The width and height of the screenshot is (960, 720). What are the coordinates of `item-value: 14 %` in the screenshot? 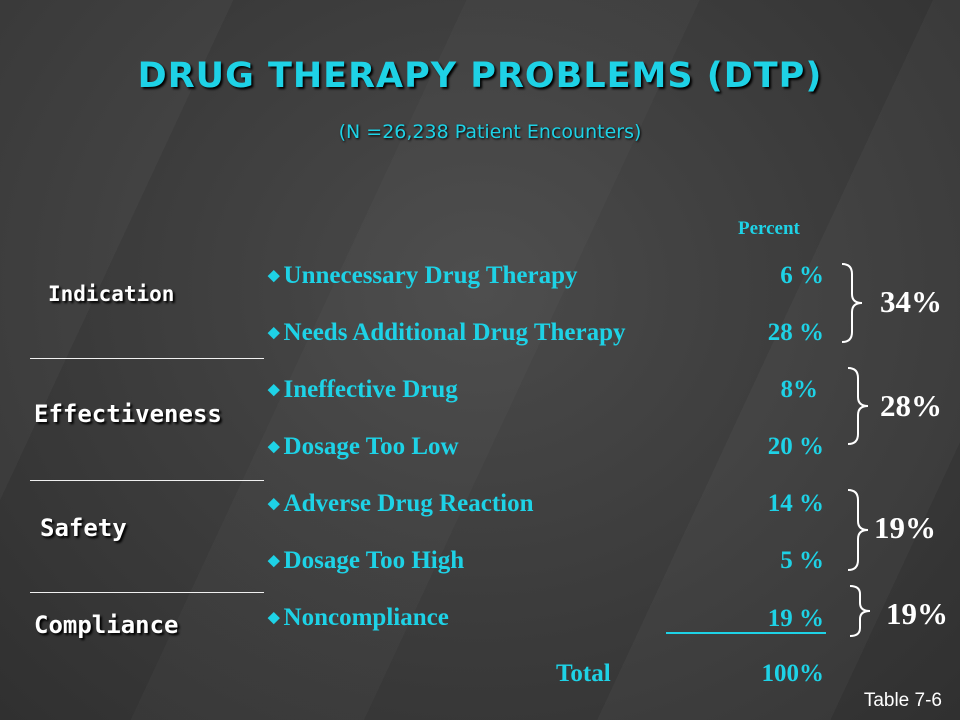 It's located at (795, 503).